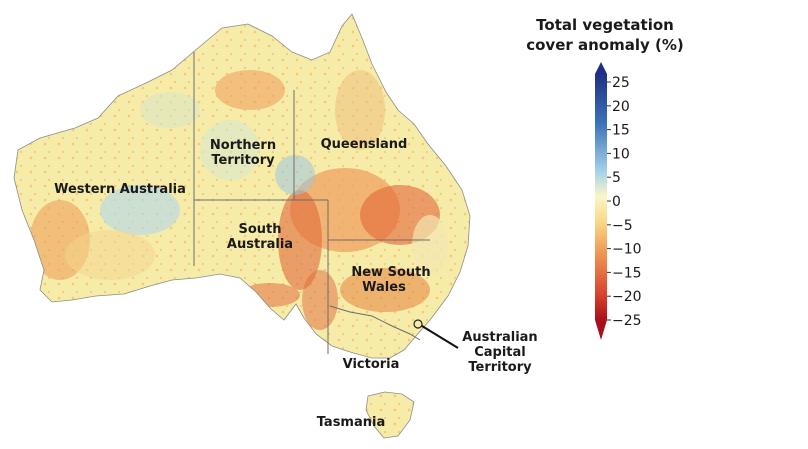  I want to click on legend-tick-label: 15, so click(621, 131).